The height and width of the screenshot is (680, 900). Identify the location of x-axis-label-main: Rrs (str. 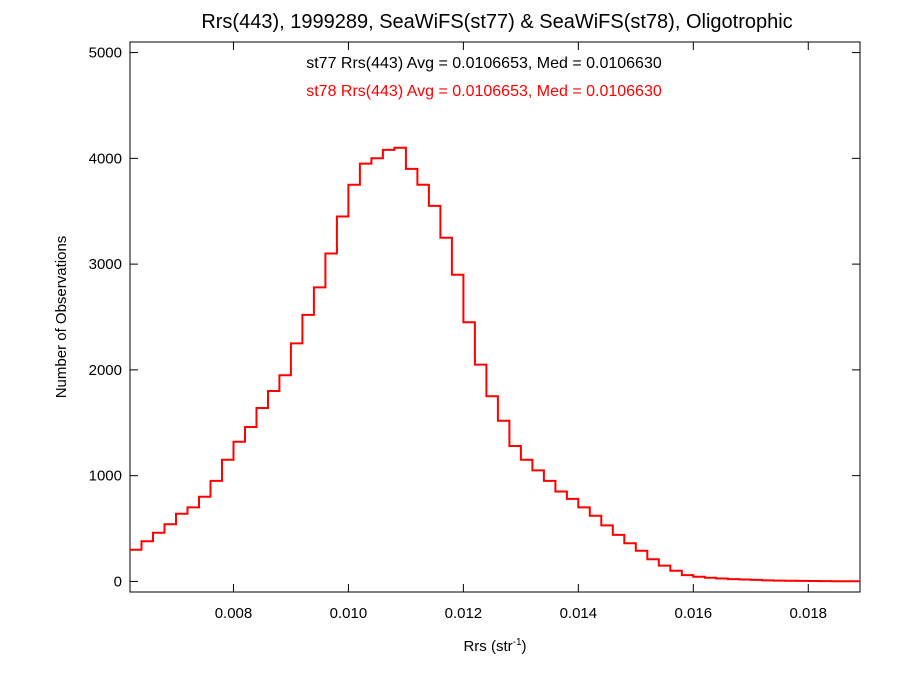
(487, 646).